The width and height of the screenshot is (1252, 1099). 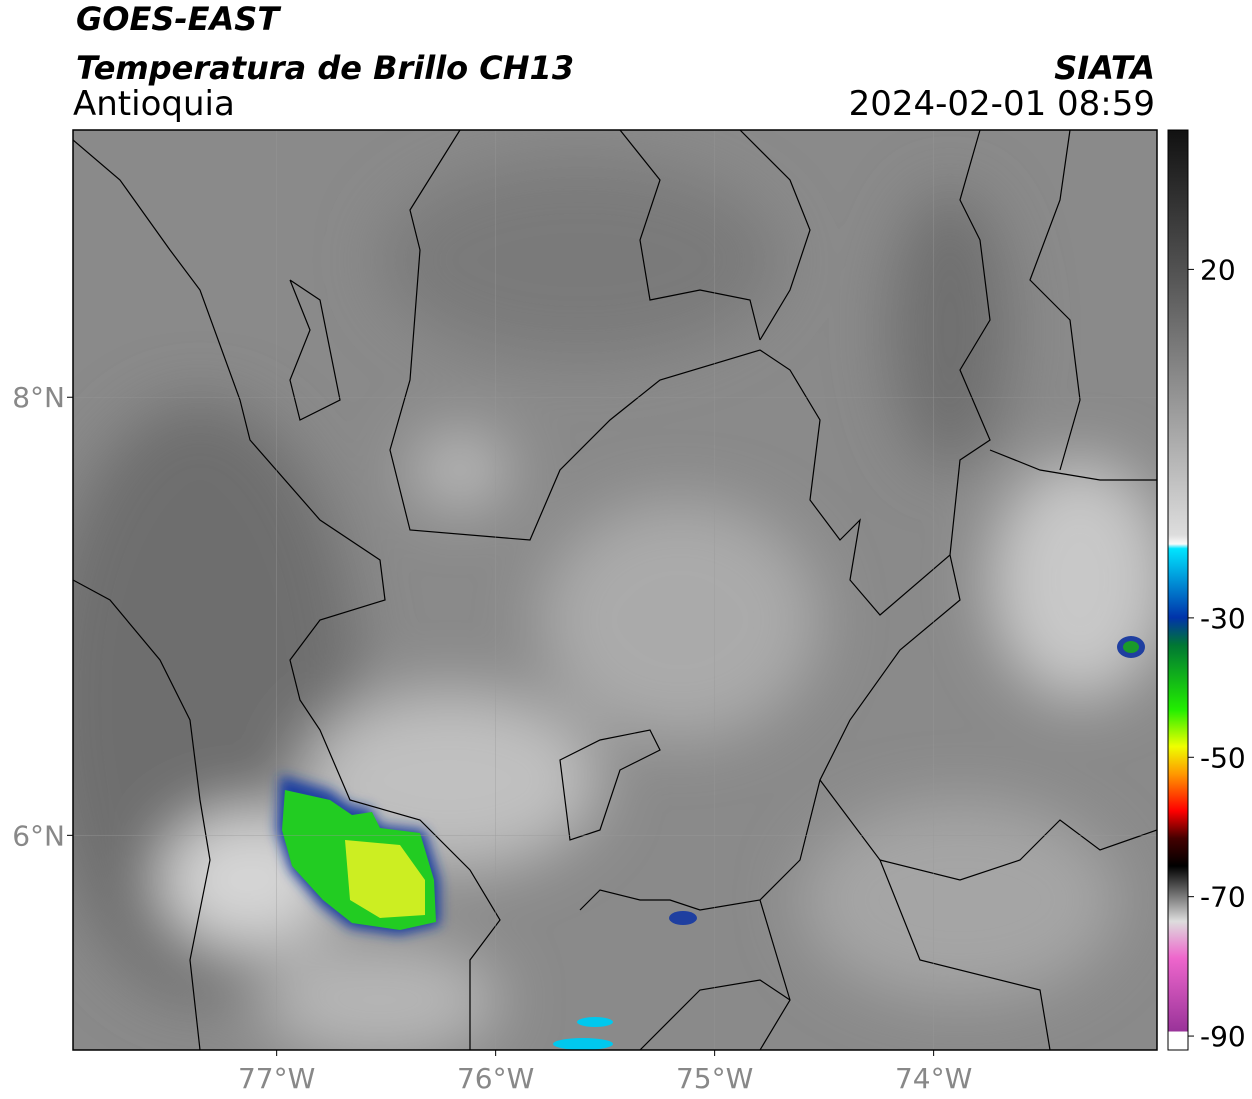 I want to click on colorbar-tick-label: -70, so click(x=1223, y=897).